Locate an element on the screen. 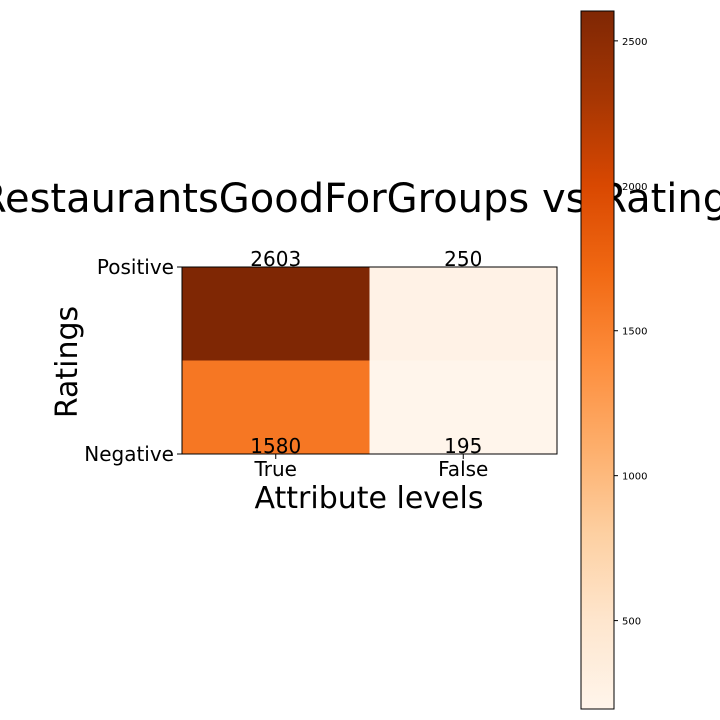 The width and height of the screenshot is (720, 720). colorbar-tick-label: 500 is located at coordinates (631, 622).